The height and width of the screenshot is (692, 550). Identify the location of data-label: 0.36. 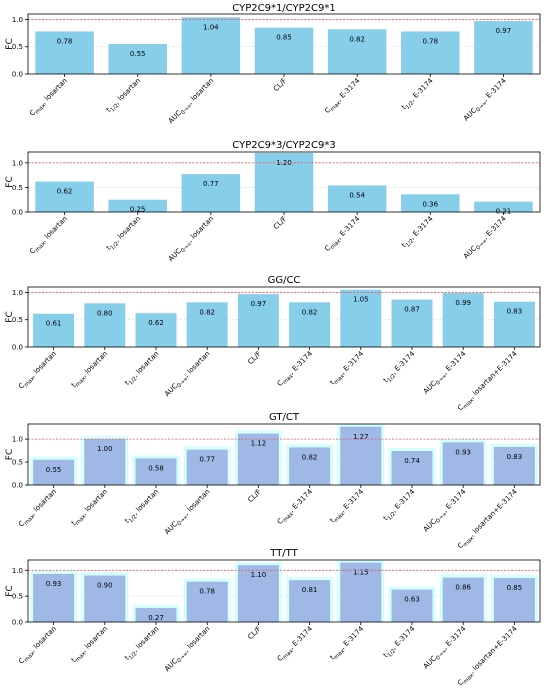
(430, 204).